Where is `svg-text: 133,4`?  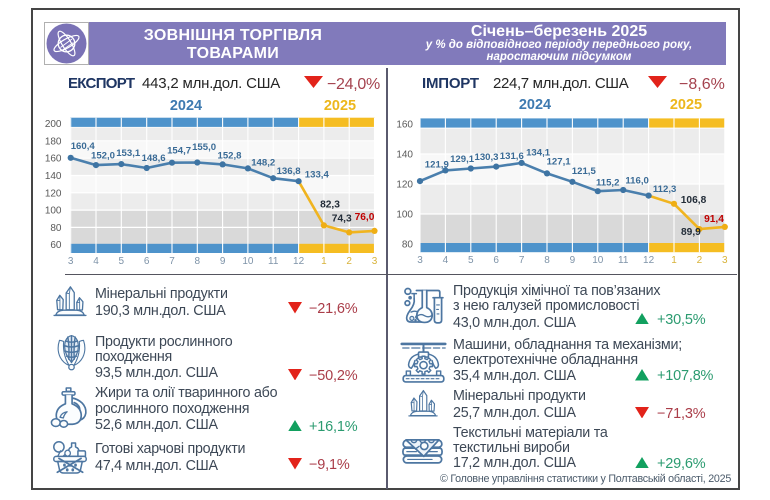
svg-text: 133,4 is located at coordinates (317, 174).